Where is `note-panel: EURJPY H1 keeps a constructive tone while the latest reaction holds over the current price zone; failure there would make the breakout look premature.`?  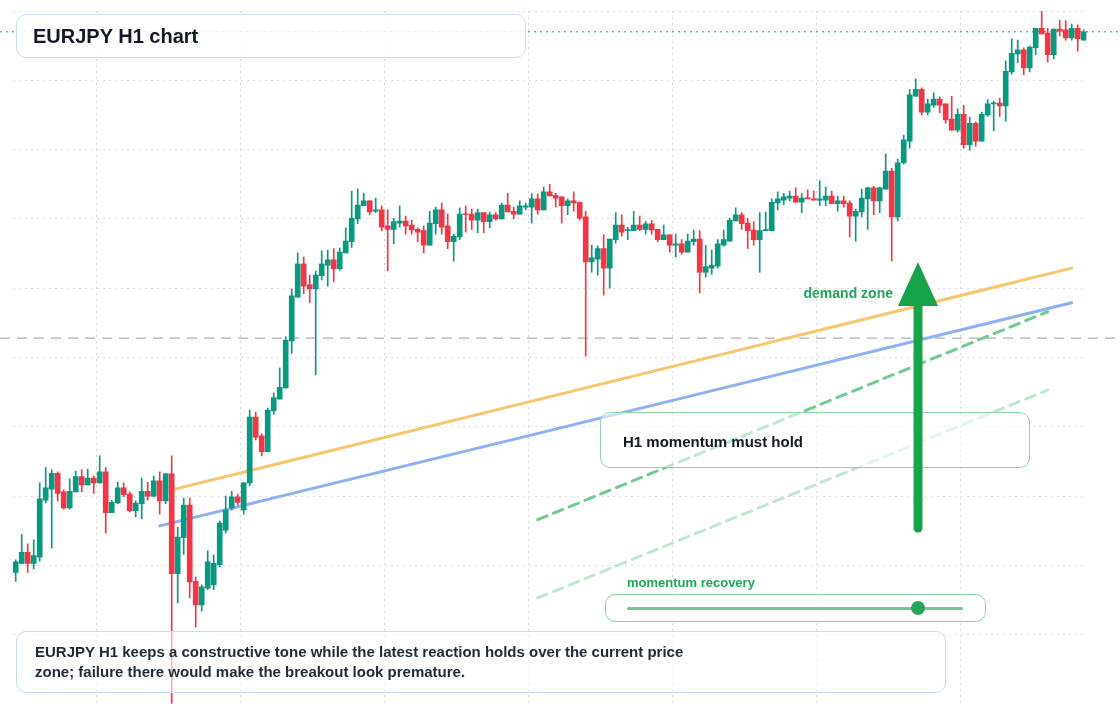 note-panel: EURJPY H1 keeps a constructive tone while the latest reaction holds over the current price zone; failure there would make the breakout look premature. is located at coordinates (481, 662).